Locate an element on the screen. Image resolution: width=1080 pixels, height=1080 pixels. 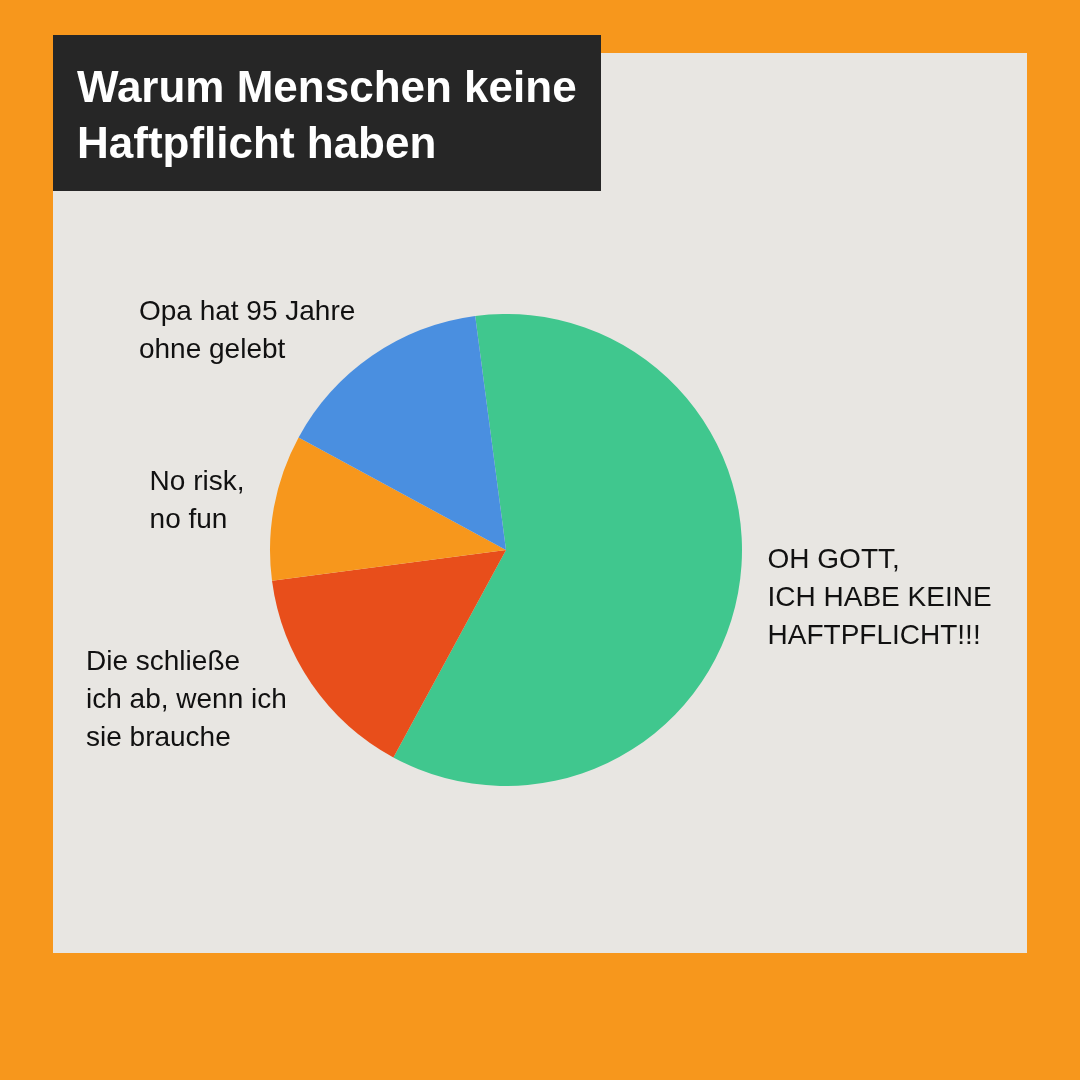
slice-label: Die schließe ich ab, wenn ich sie brauche is located at coordinates (186, 699).